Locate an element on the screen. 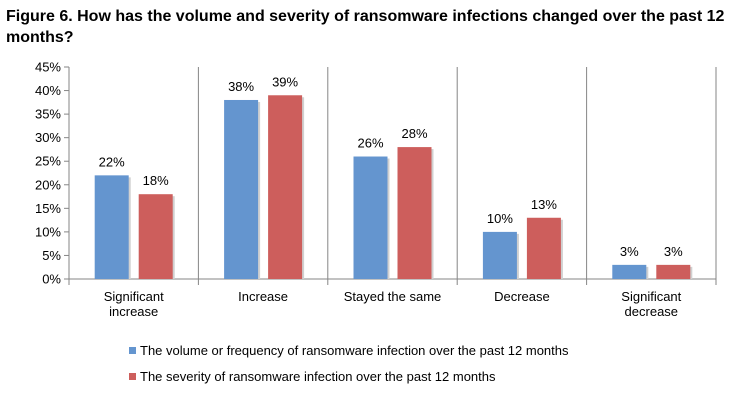 The width and height of the screenshot is (735, 400). y-tick-label: 20% is located at coordinates (48, 184).